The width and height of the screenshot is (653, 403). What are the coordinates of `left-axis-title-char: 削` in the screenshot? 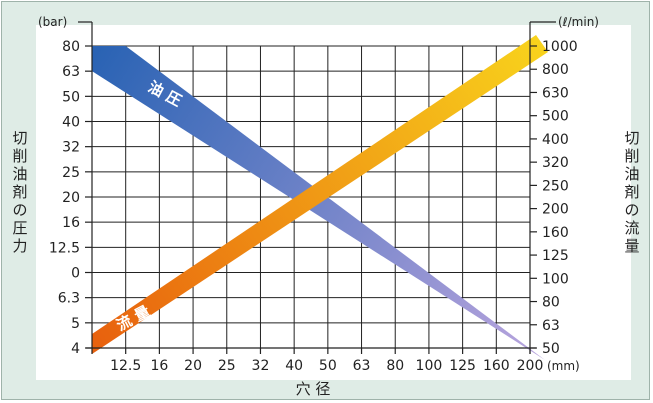 It's located at (19, 156).